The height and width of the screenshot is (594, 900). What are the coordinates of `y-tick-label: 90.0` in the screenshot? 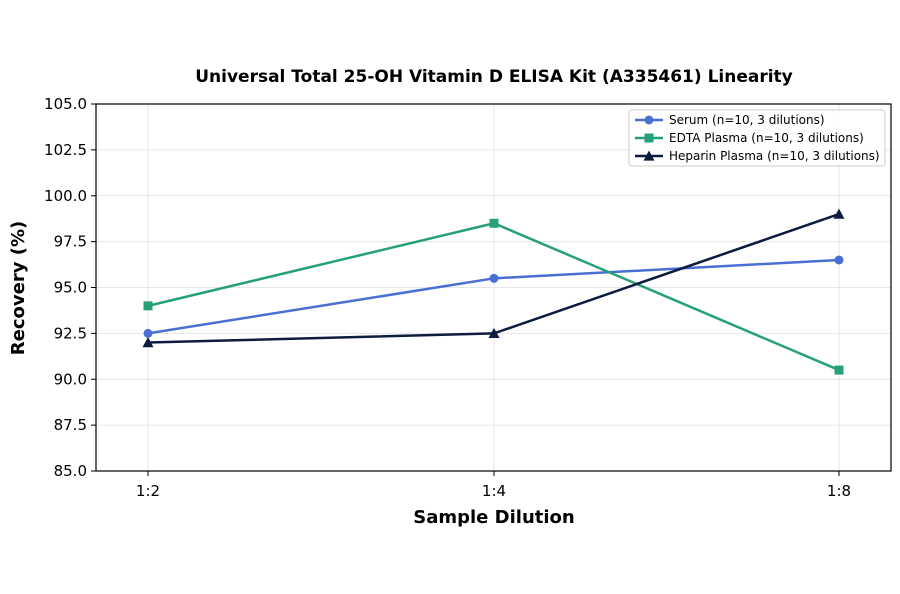 It's located at (70, 379).